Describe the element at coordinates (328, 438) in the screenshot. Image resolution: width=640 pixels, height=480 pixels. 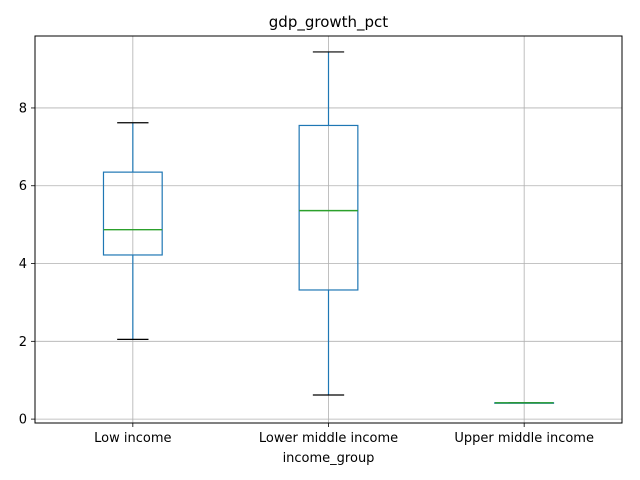
I see `x-tick-label: Lower middle income` at that location.